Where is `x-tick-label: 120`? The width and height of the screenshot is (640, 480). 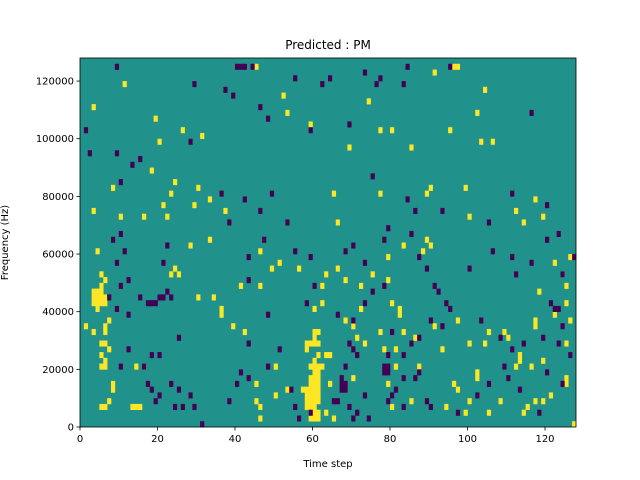 x-tick-label: 120 is located at coordinates (544, 439).